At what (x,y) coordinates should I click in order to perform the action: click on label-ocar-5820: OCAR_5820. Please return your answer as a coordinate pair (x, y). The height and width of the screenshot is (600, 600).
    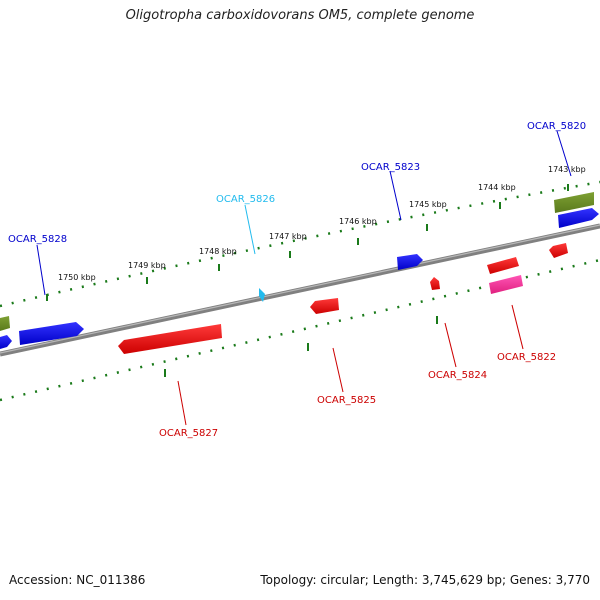
    Looking at the image, I should click on (556, 126).